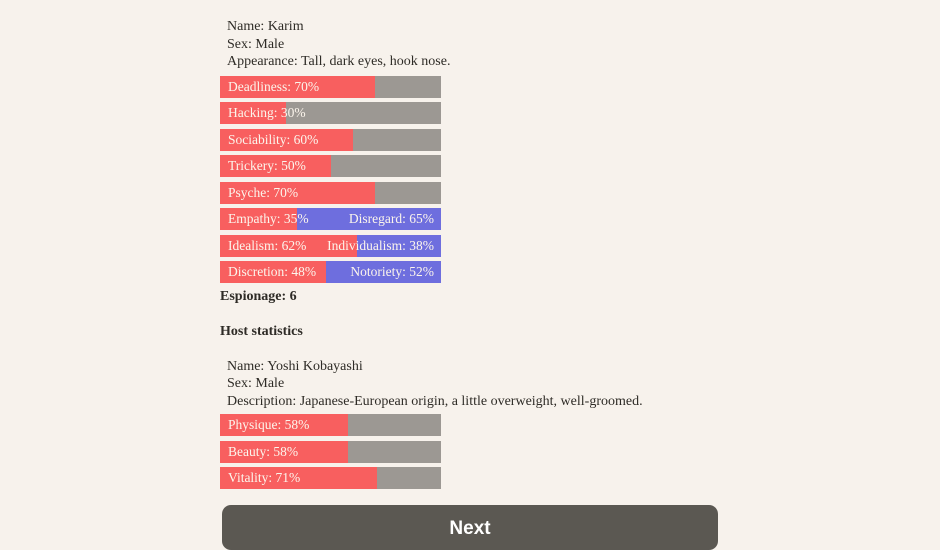 This screenshot has width=940, height=550. Describe the element at coordinates (261, 331) in the screenshot. I see `host-statistics-heading: Host statistics` at that location.